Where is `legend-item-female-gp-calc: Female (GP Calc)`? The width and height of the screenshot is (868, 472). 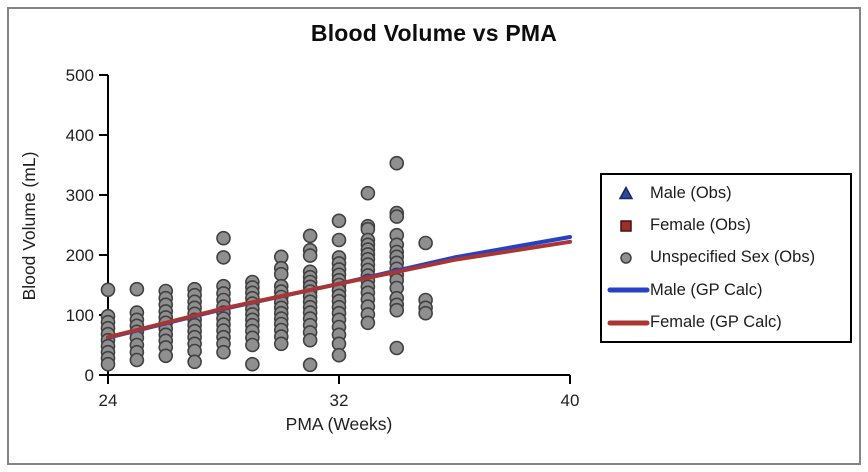 legend-item-female-gp-calc: Female (GP Calc) is located at coordinates (726, 323).